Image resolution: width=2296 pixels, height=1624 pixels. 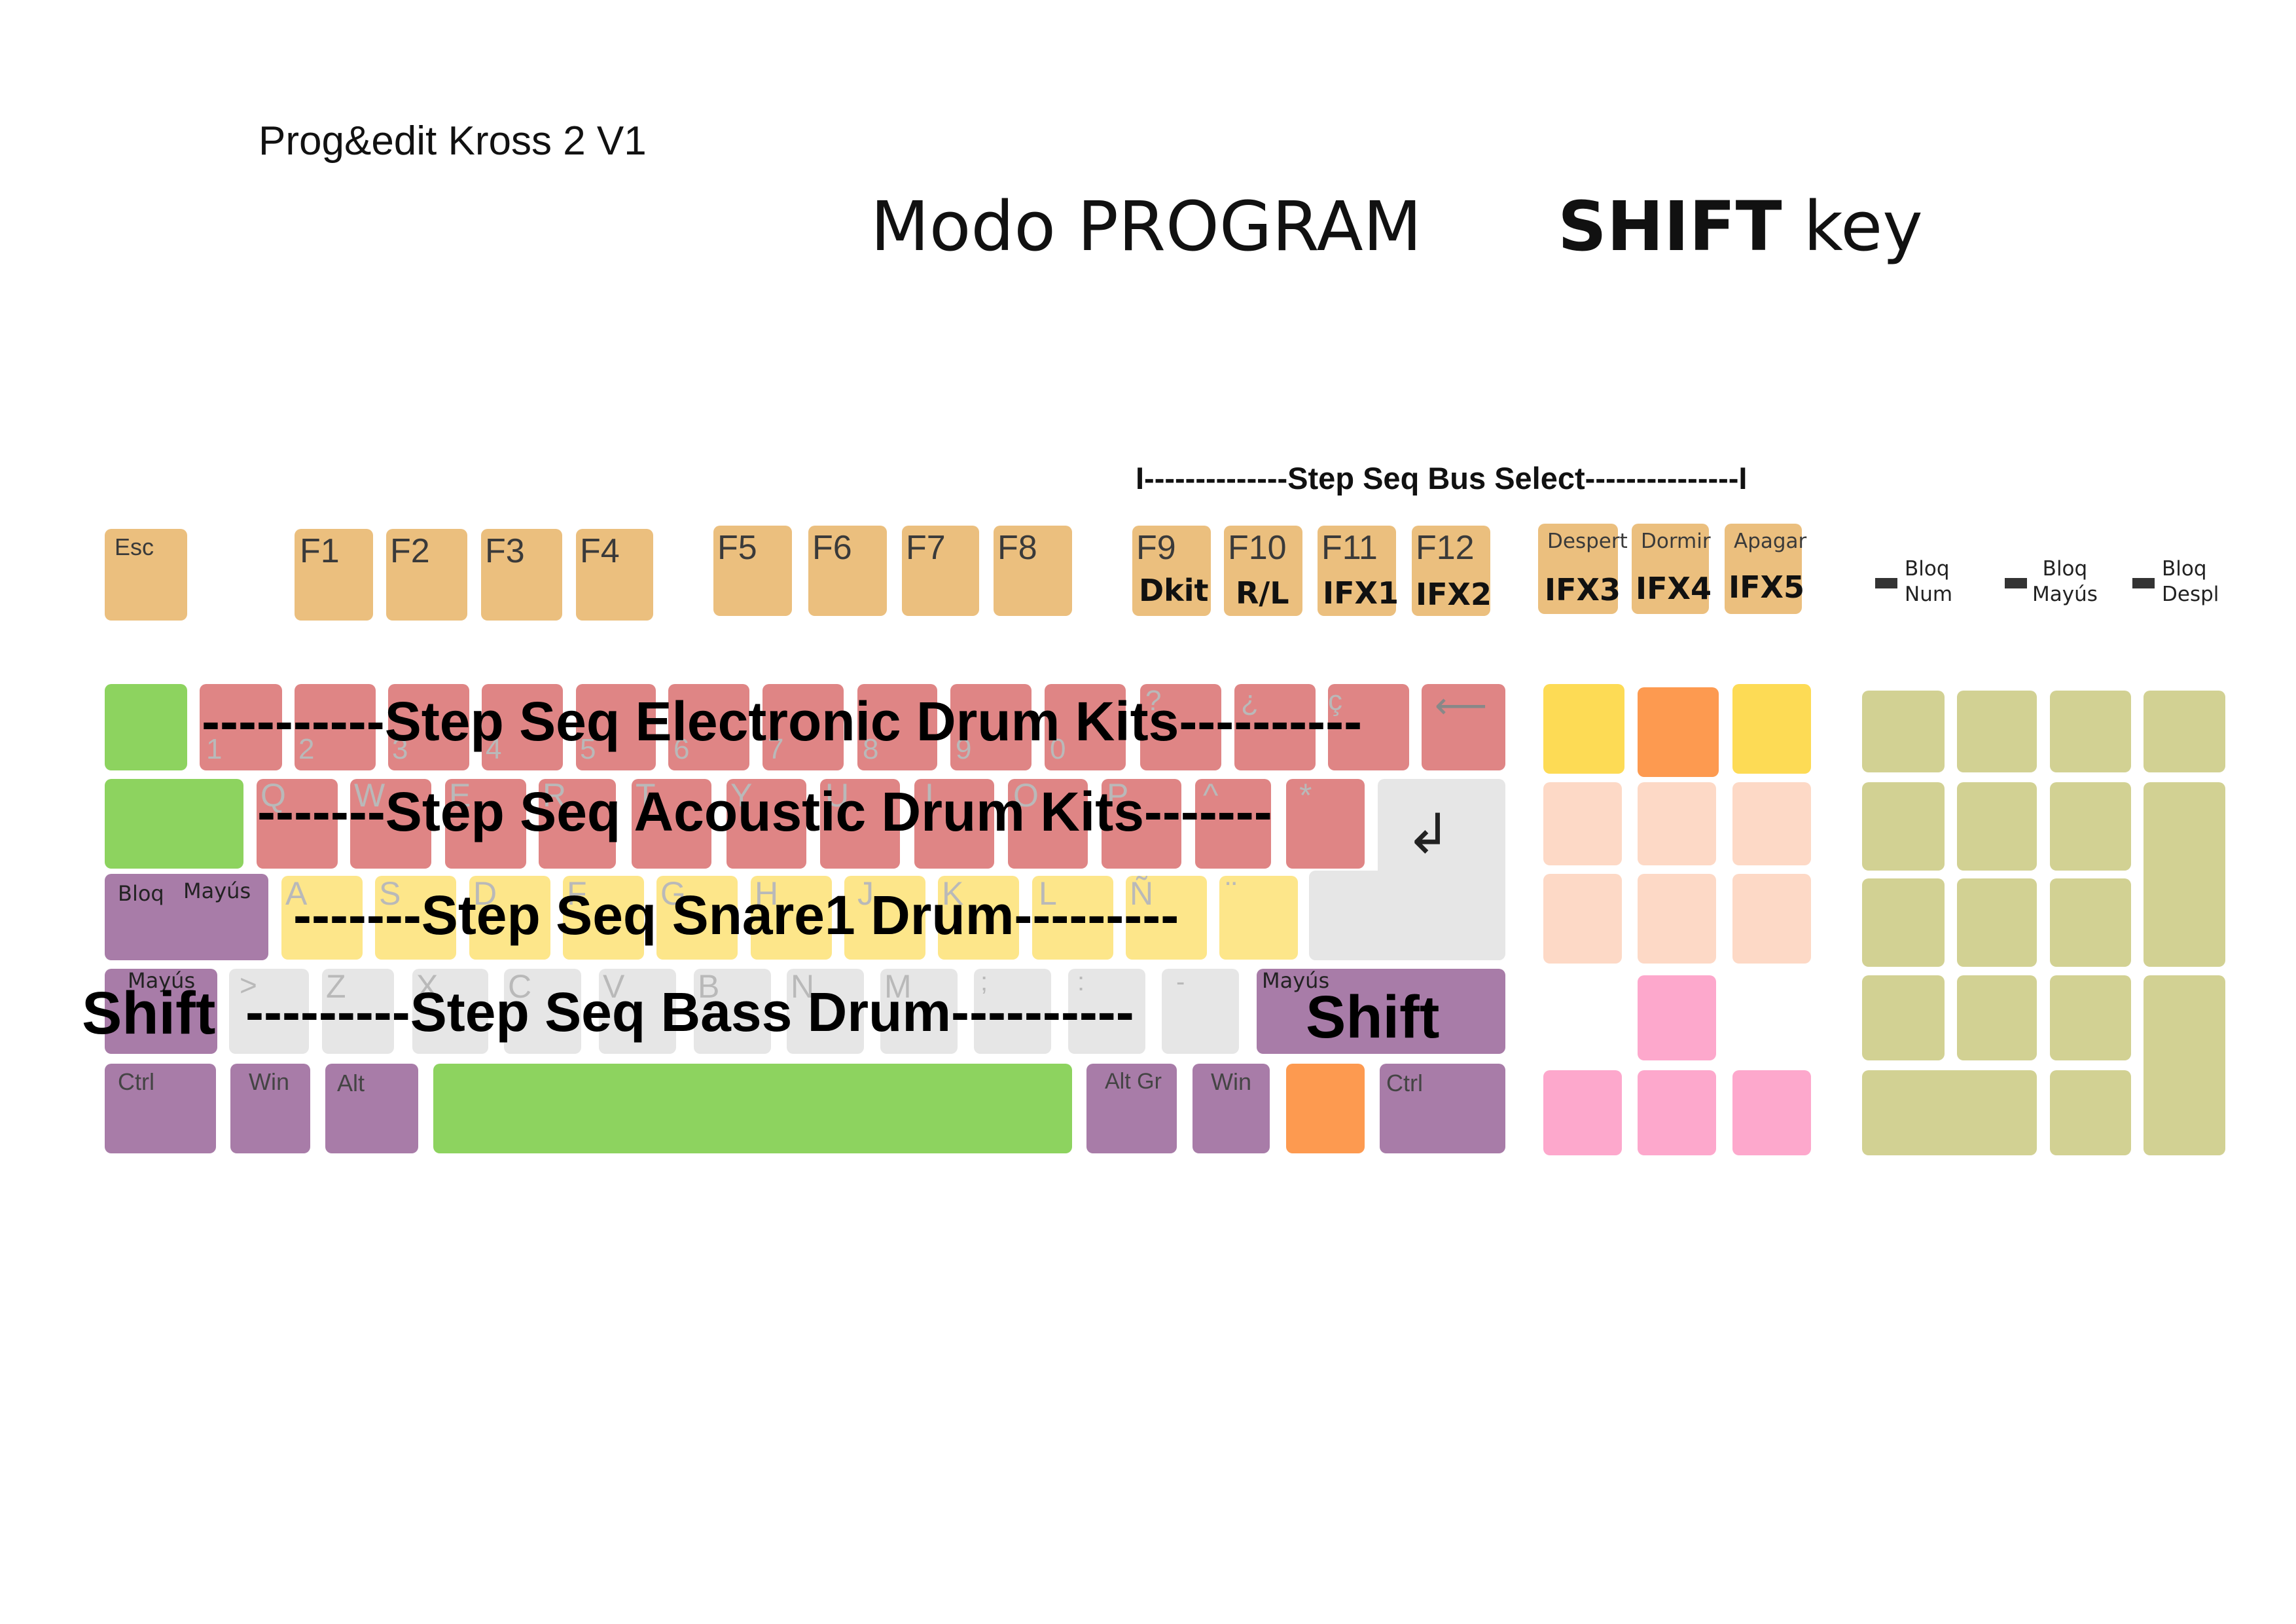 I want to click on key-scroll-lock, so click(x=1678, y=732).